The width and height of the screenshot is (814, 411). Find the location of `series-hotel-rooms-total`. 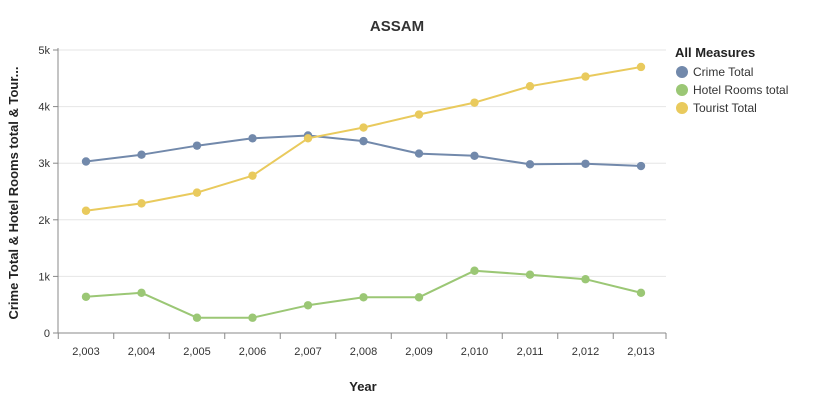

series-hotel-rooms-total is located at coordinates (363, 294).